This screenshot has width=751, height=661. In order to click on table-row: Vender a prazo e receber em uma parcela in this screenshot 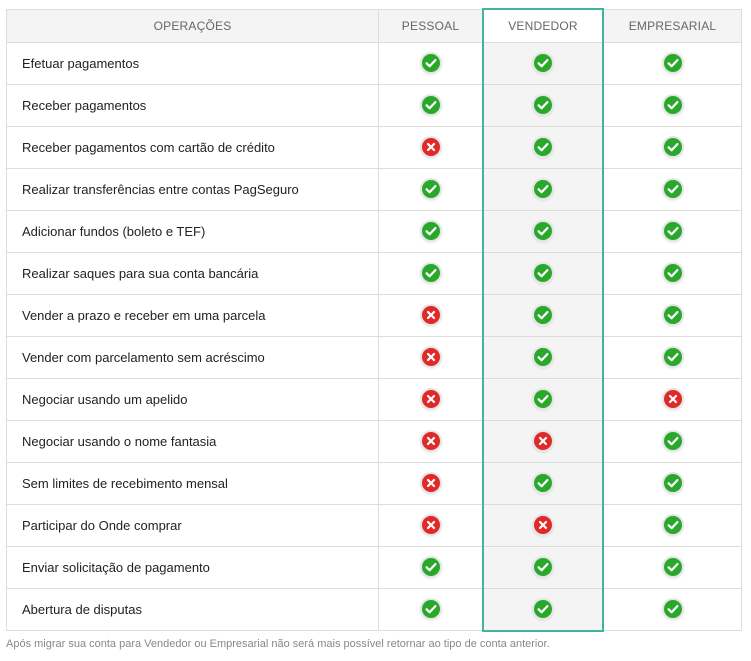, I will do `click(374, 315)`.